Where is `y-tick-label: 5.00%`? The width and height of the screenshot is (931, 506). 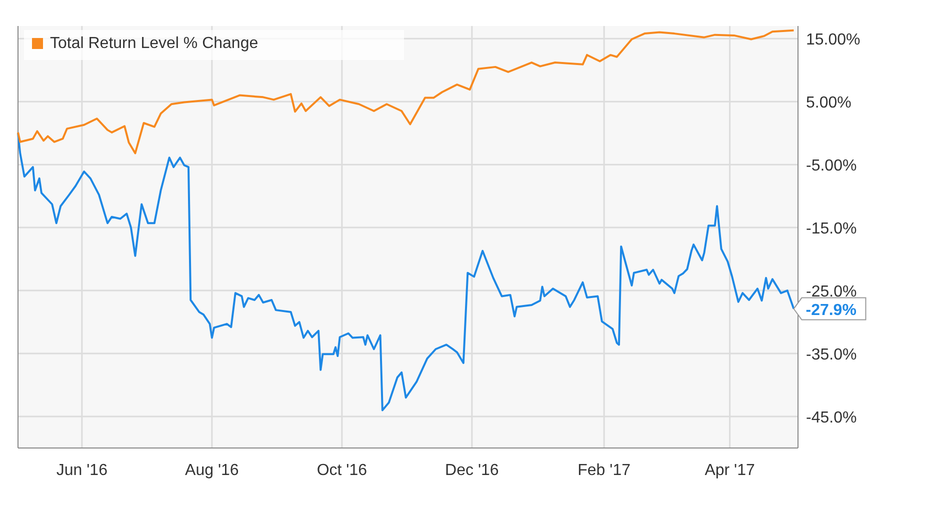
y-tick-label: 5.00% is located at coordinates (829, 103).